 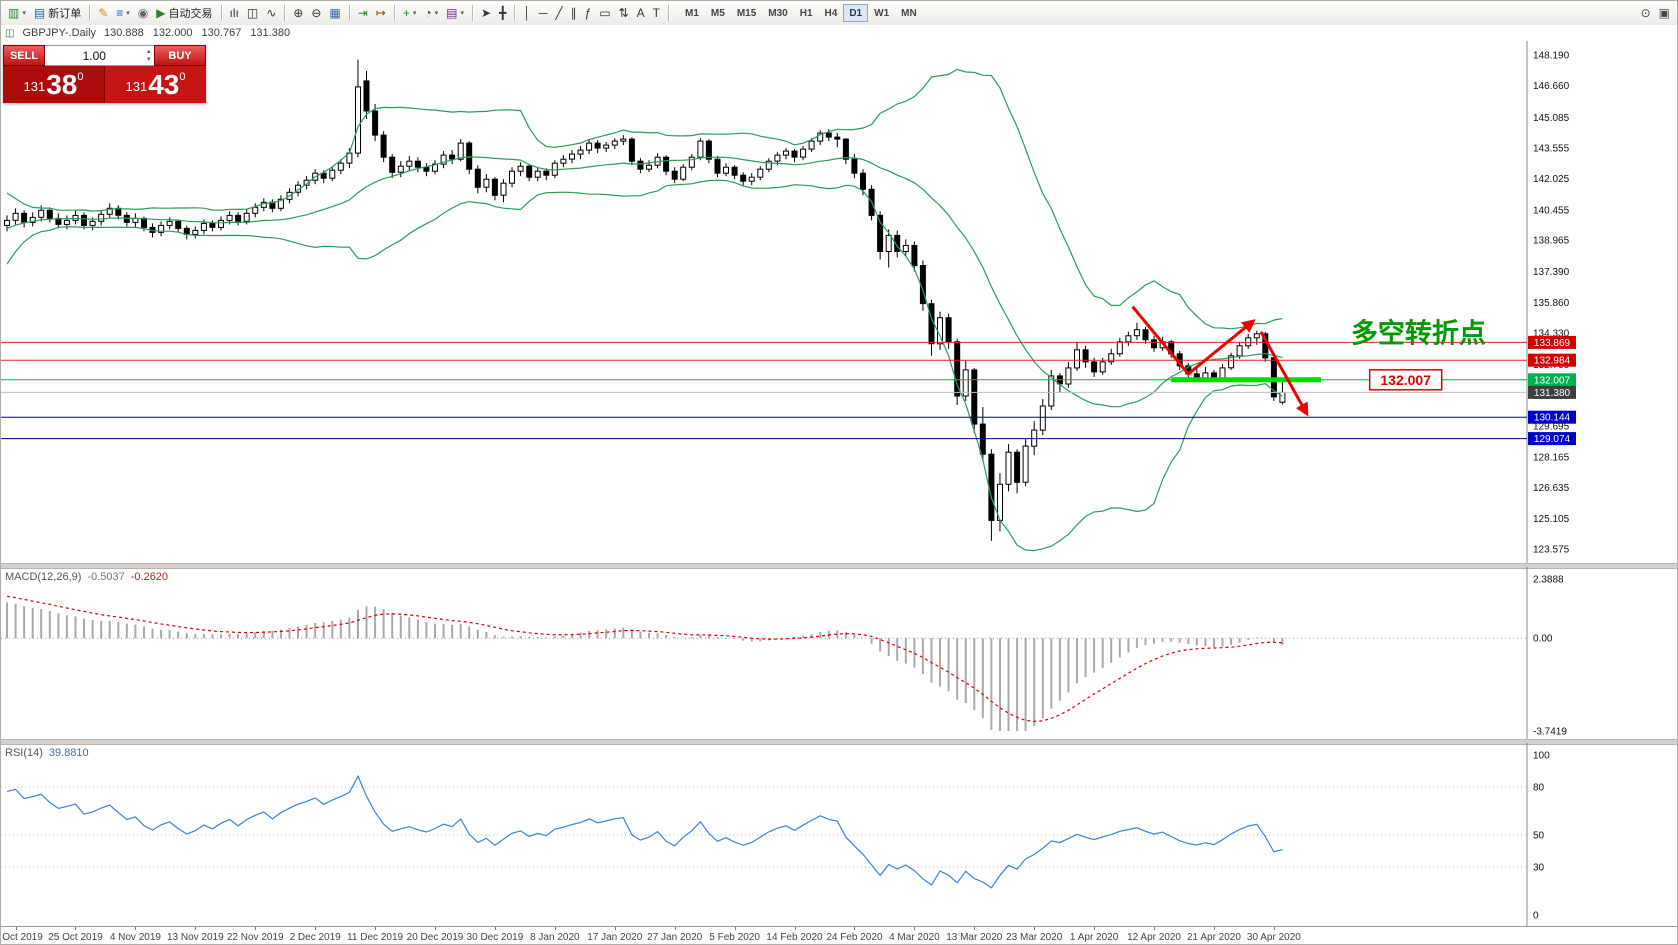 I want to click on sell-button: SELL, so click(x=24, y=55).